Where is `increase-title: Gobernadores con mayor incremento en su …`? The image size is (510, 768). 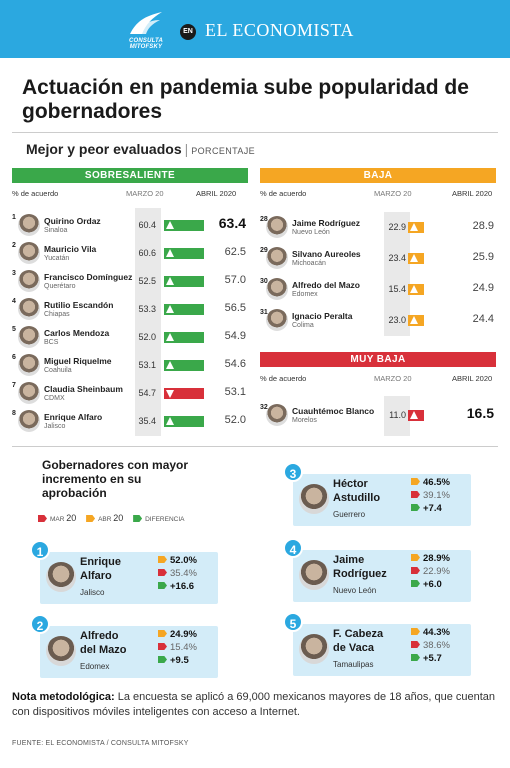 increase-title: Gobernadores con mayor incremento en su … is located at coordinates (115, 479).